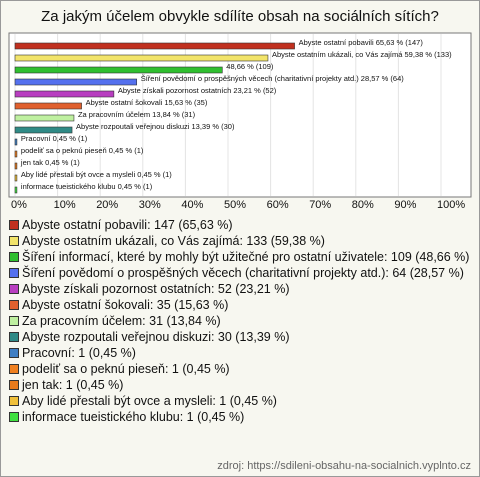 This screenshot has height=477, width=480. What do you see at coordinates (192, 205) in the screenshot?
I see `x-tick-label: 40%` at bounding box center [192, 205].